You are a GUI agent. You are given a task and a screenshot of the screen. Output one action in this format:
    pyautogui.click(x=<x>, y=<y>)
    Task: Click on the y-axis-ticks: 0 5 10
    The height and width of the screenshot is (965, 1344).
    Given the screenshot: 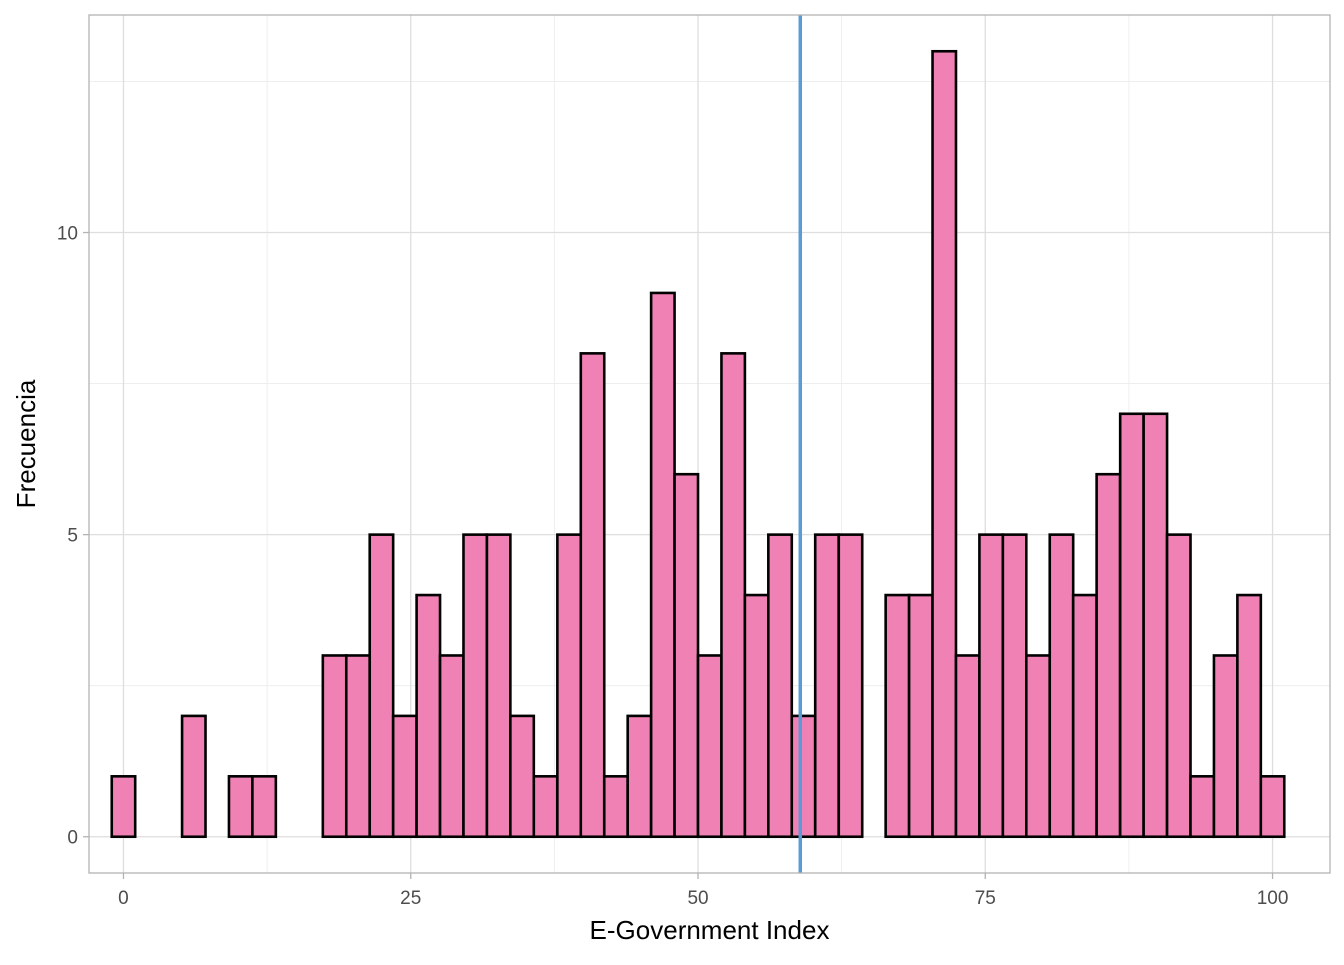 What is the action you would take?
    pyautogui.click(x=73, y=536)
    